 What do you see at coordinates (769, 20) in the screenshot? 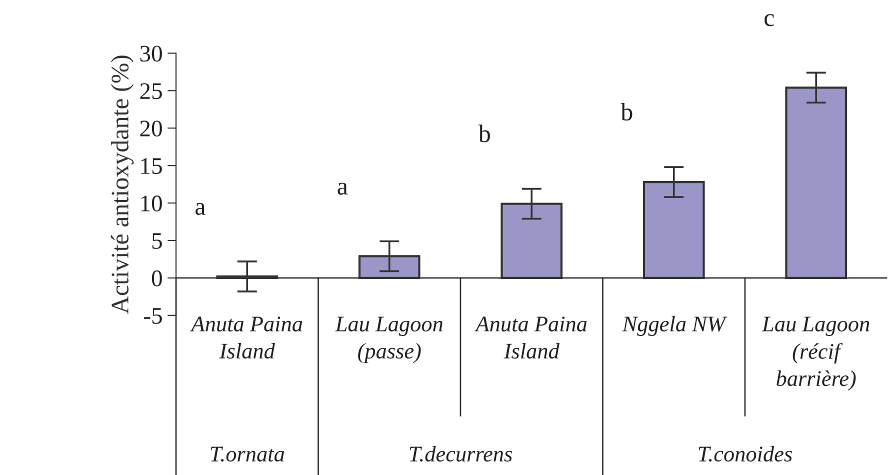
I see `text: c` at bounding box center [769, 20].